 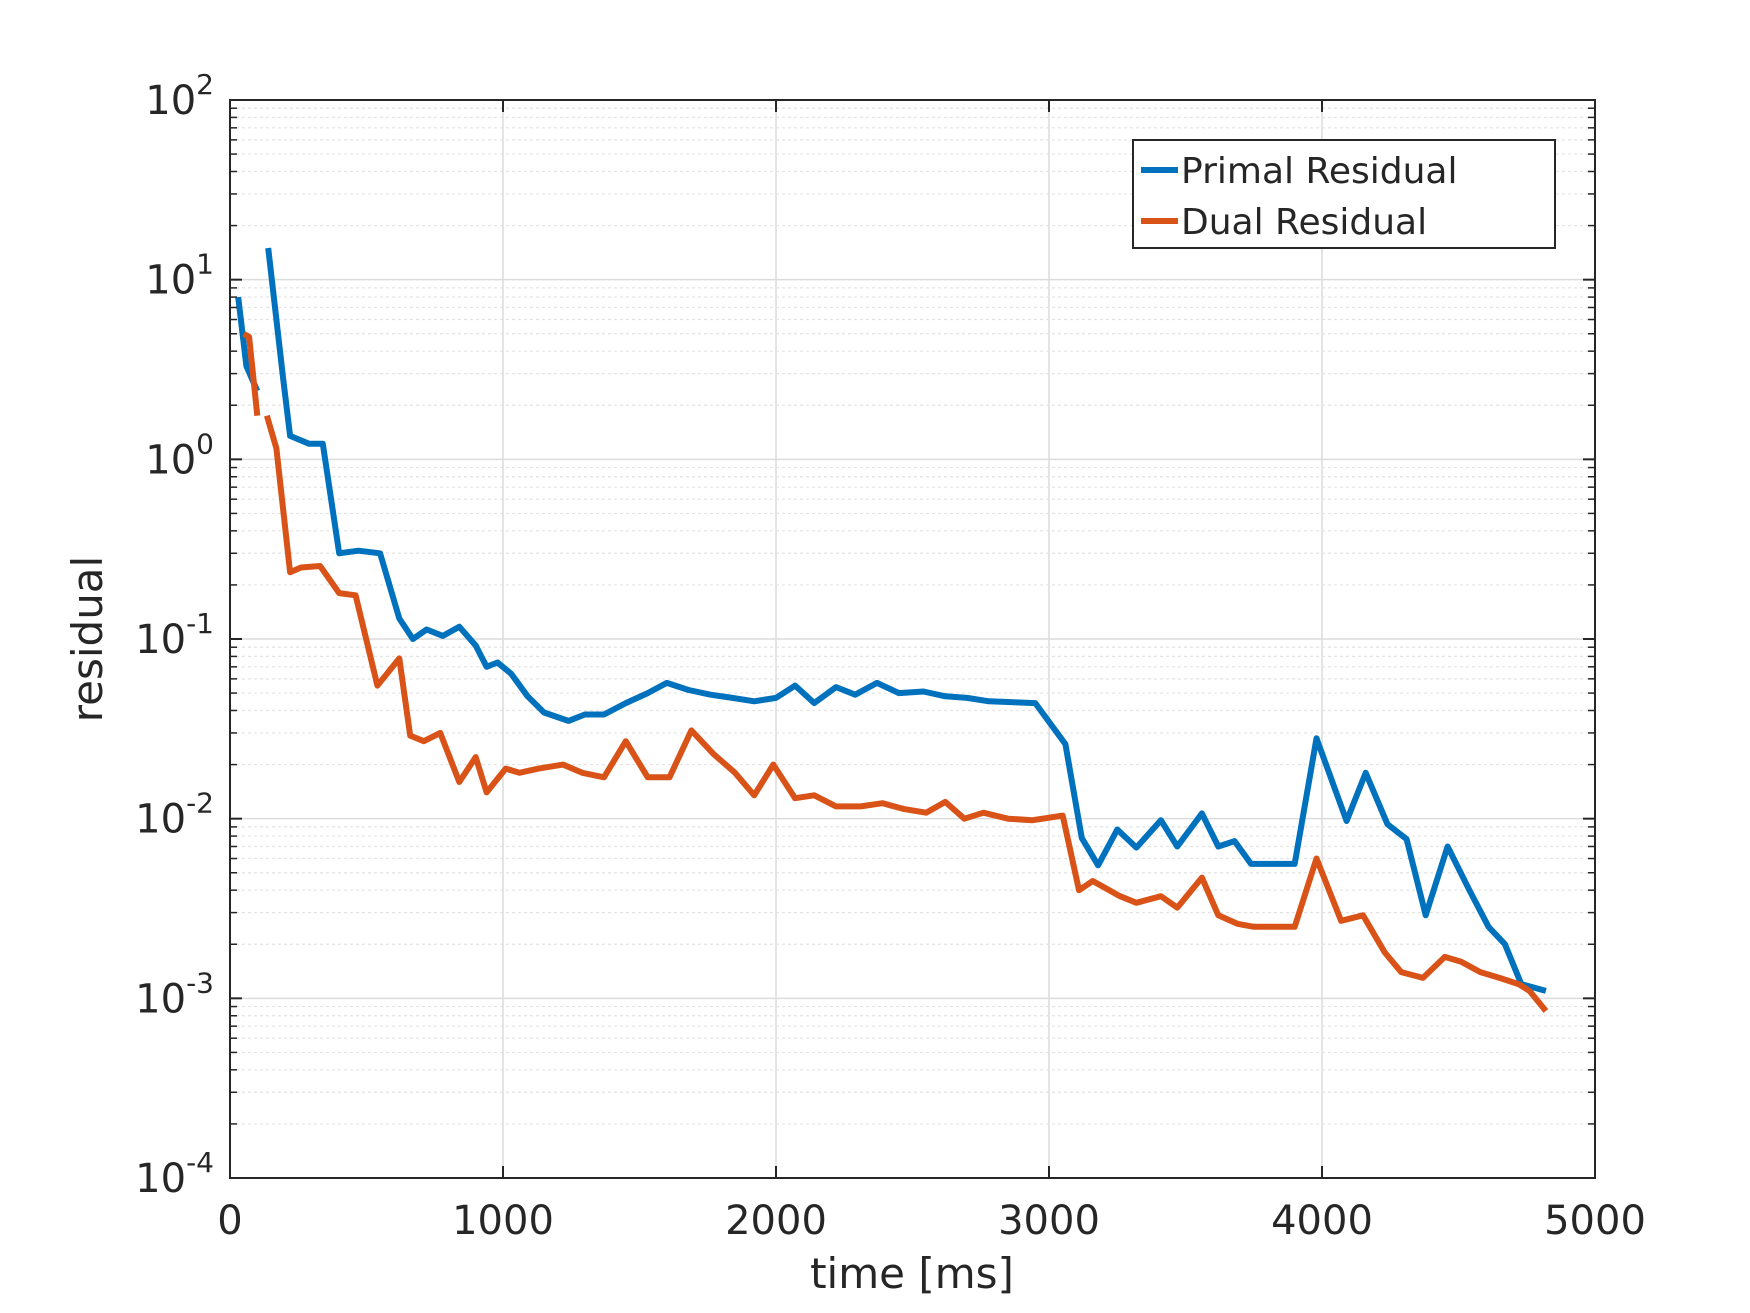 I want to click on y-tick-label: 10⁻², so click(x=174, y=815).